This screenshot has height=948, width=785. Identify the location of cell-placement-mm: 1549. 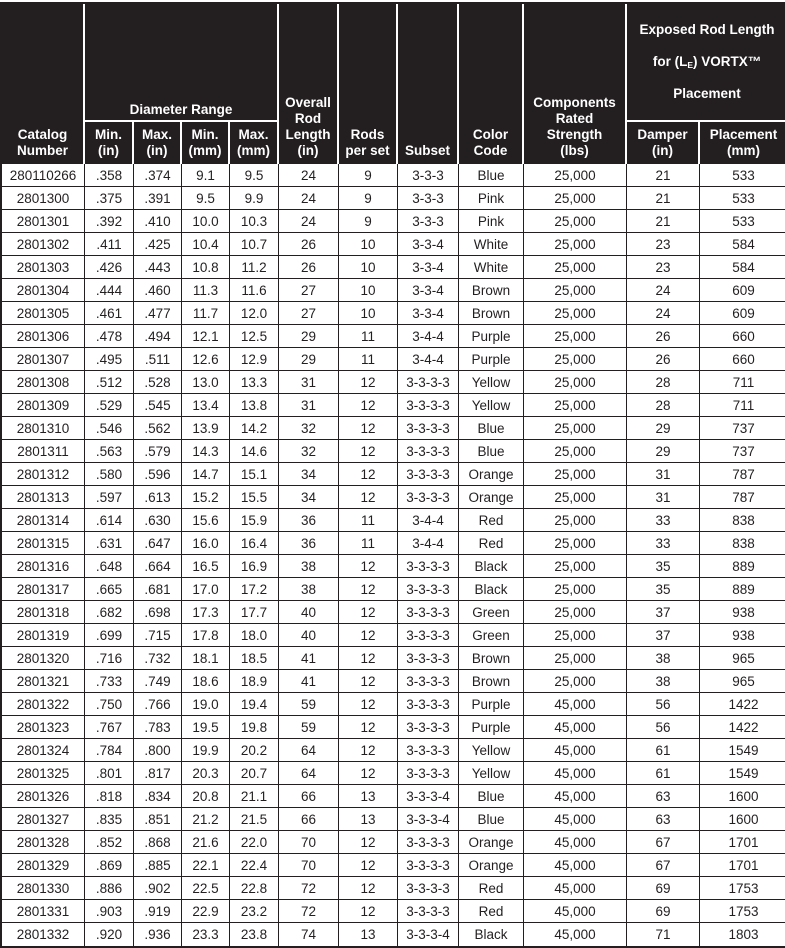
(742, 751).